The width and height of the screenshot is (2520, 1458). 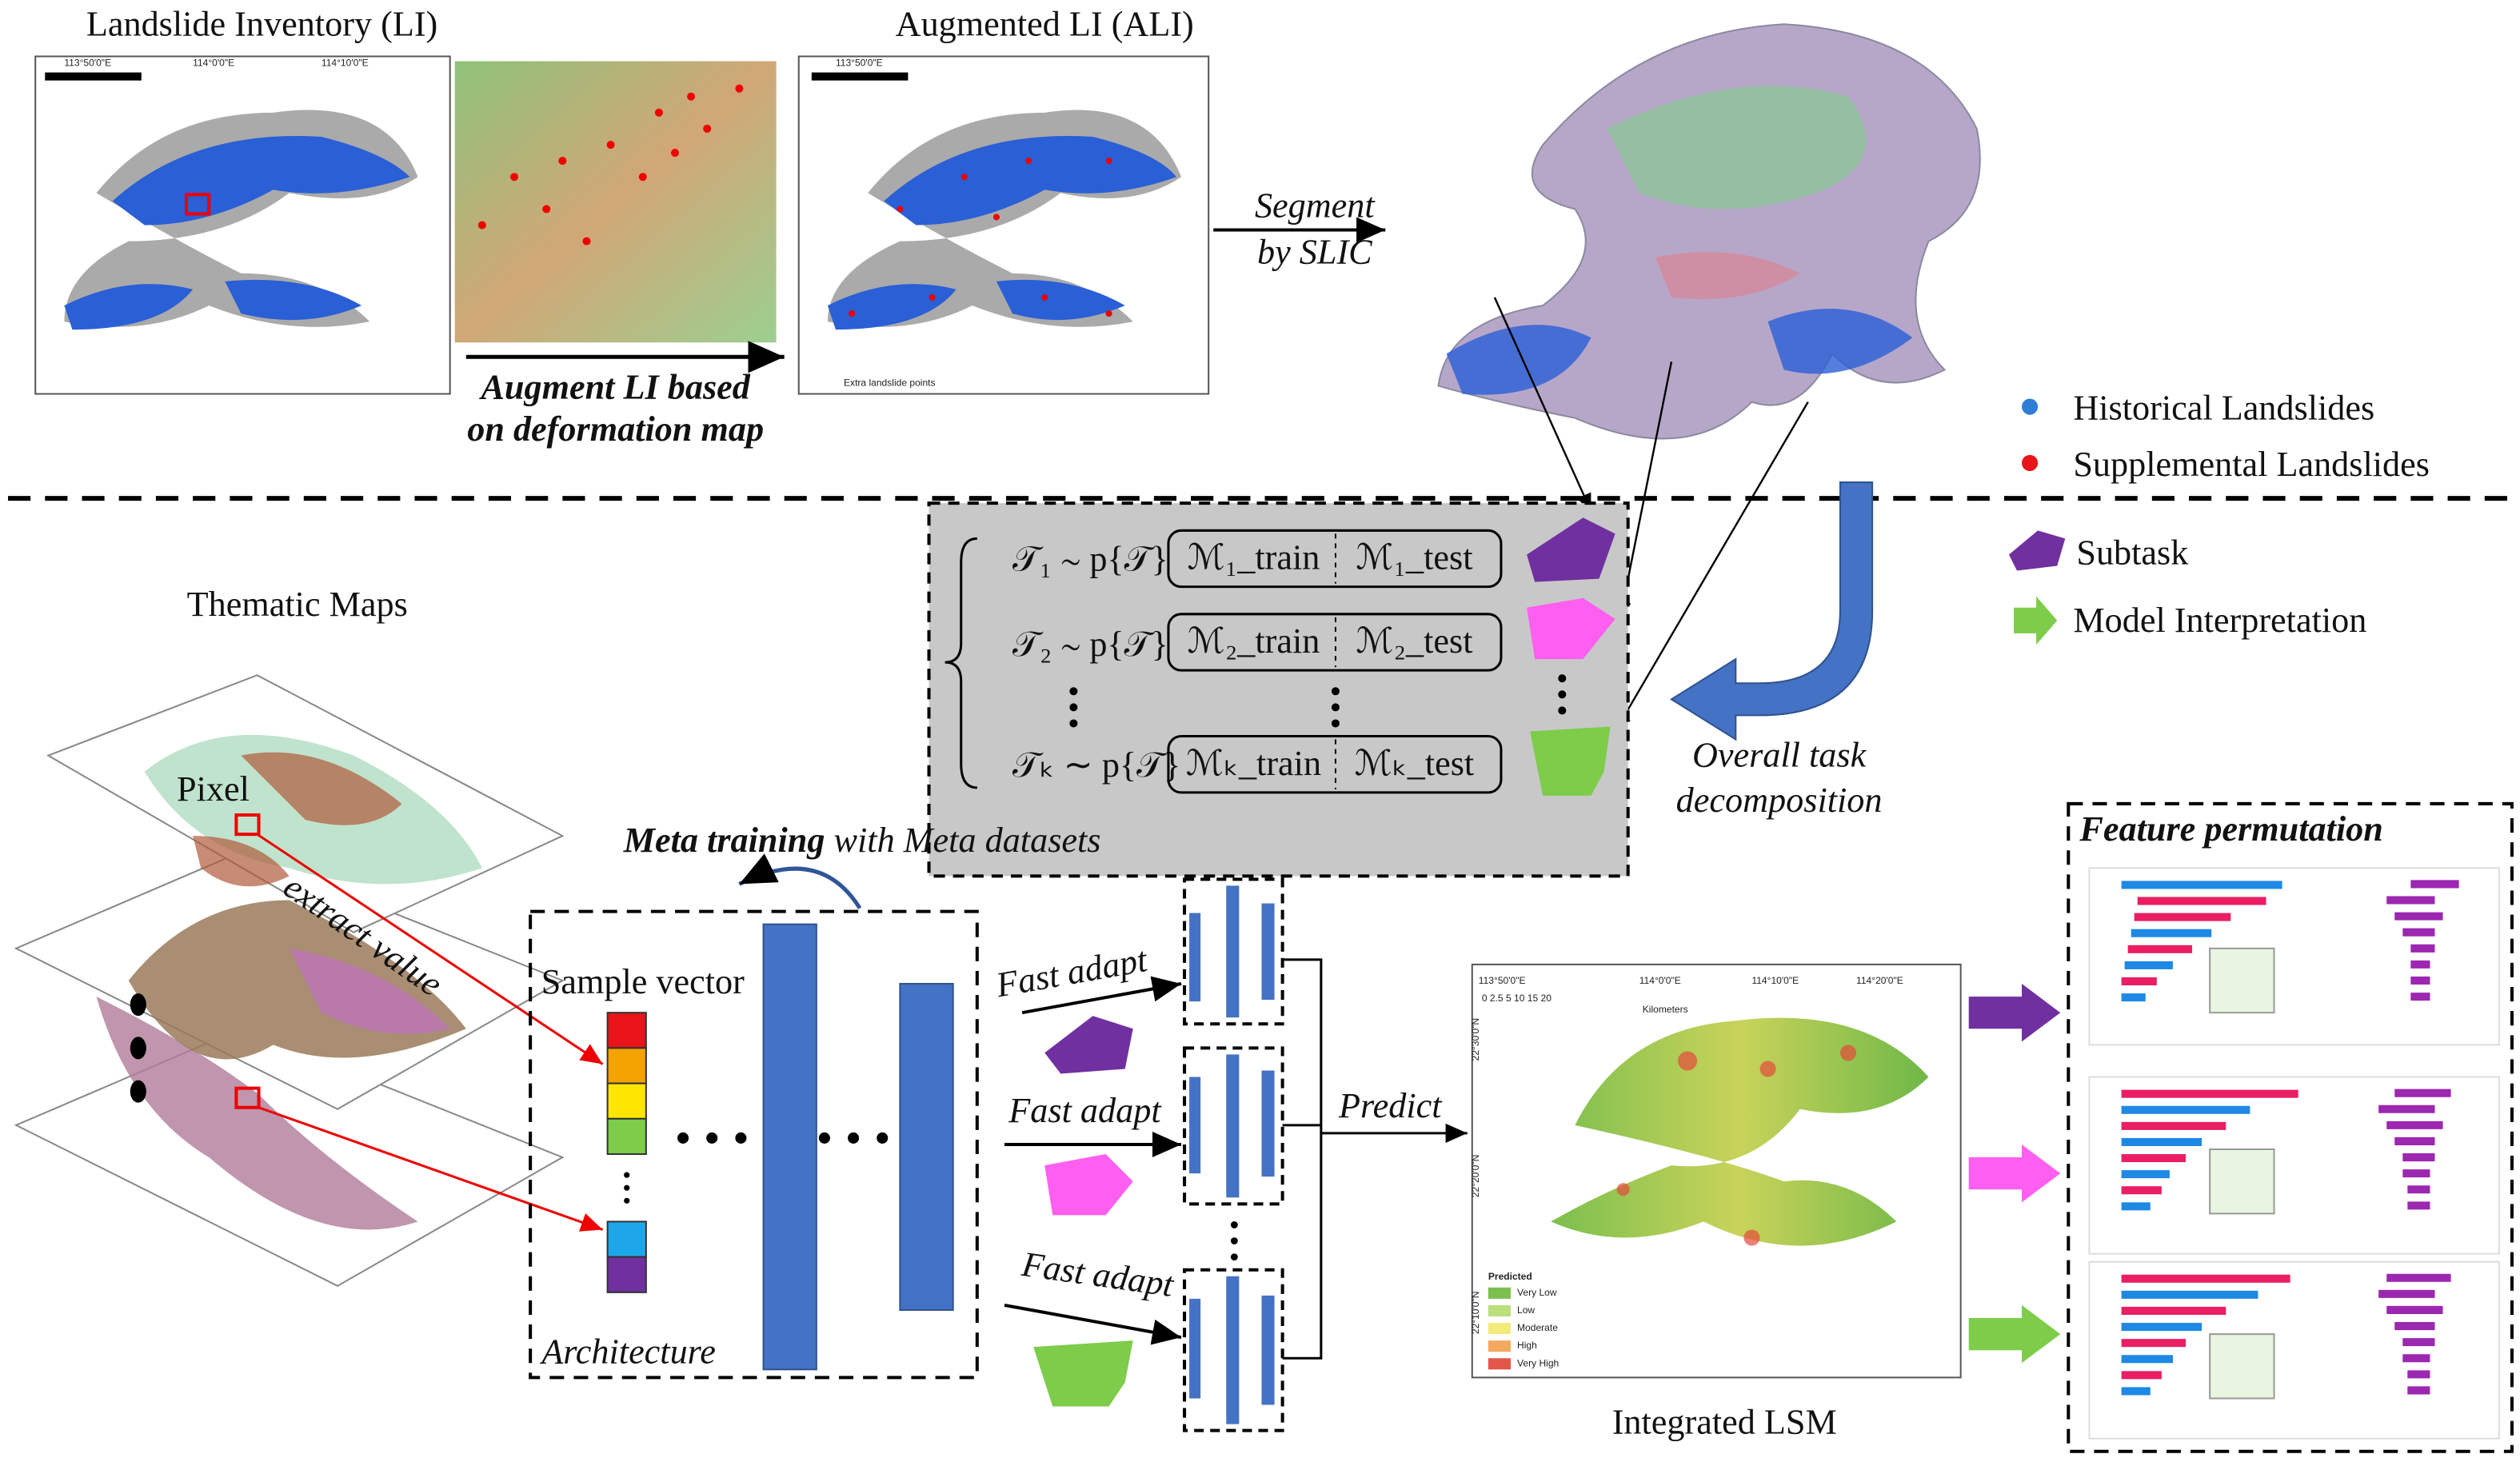 What do you see at coordinates (1537, 1293) in the screenshot?
I see `lsm-class: Very Low` at bounding box center [1537, 1293].